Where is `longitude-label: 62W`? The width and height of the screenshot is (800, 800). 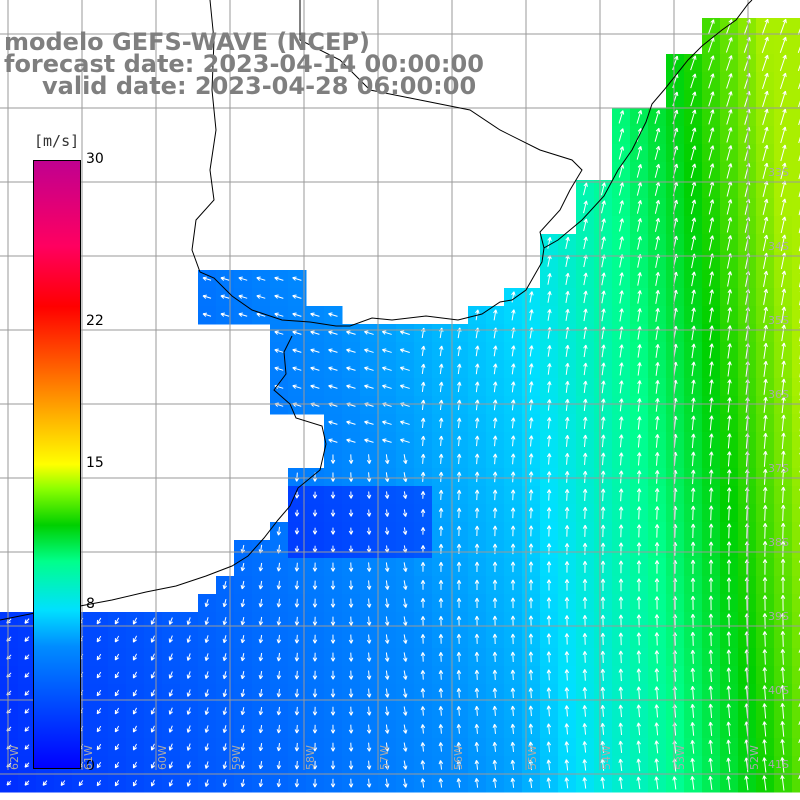 longitude-label: 62W is located at coordinates (14, 757).